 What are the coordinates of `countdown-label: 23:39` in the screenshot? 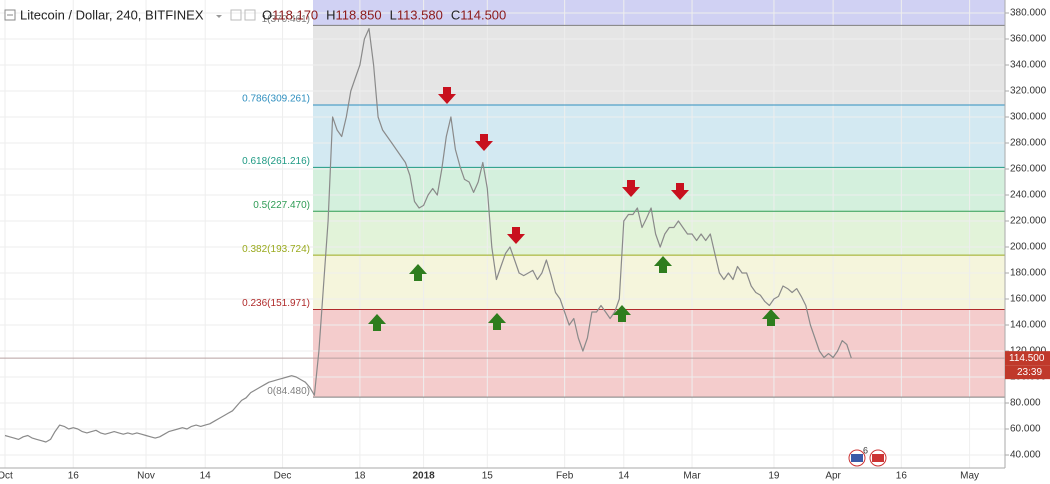 It's located at (1029, 372).